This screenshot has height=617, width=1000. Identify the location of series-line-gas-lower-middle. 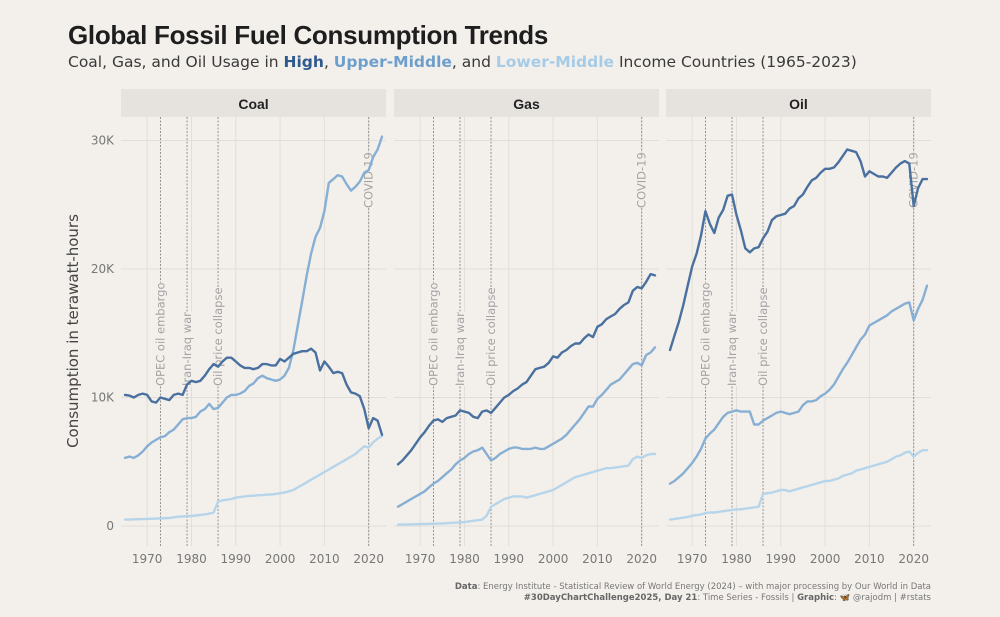
(526, 489).